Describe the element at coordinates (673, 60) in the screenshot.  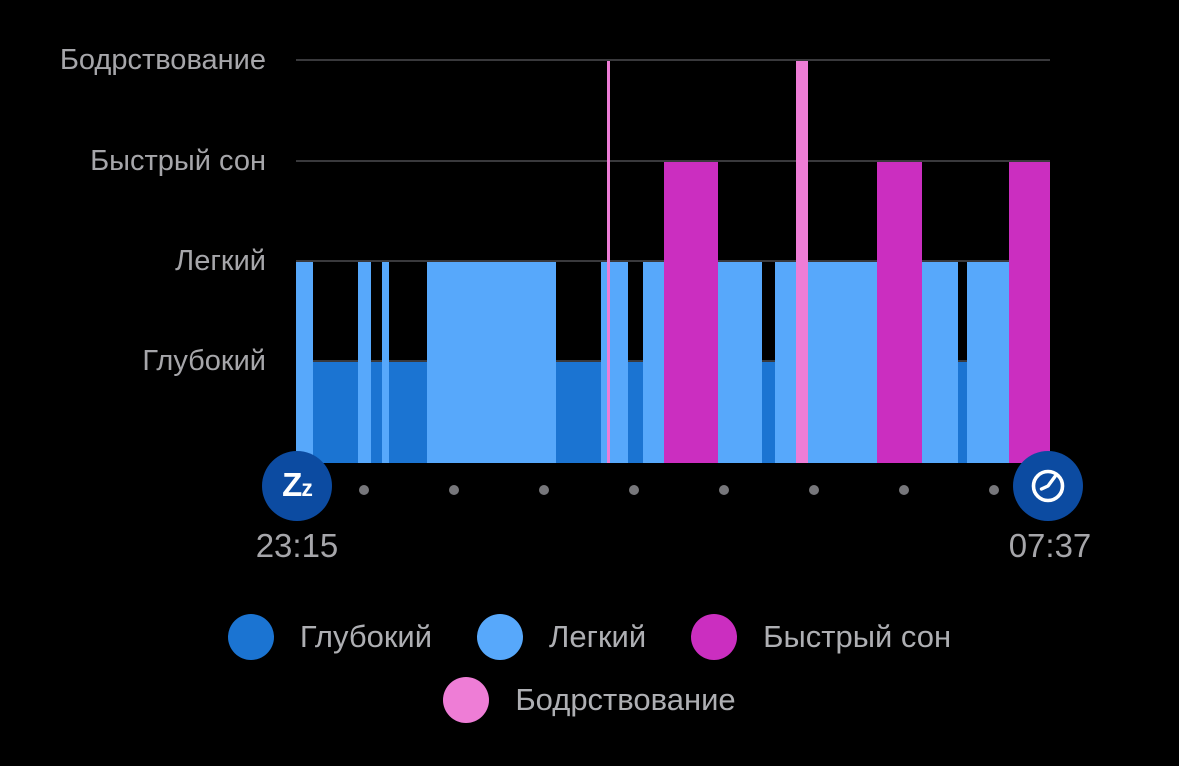
I see `gridline-awake` at that location.